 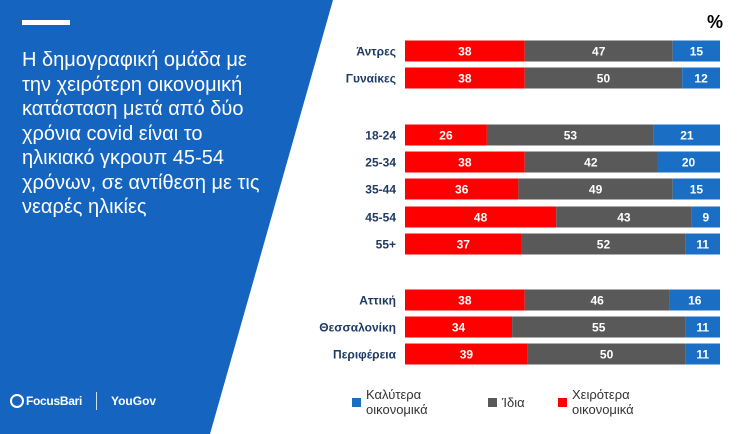 I want to click on legend-label-worse: Χειρότερα οικονομικά, so click(x=603, y=402).